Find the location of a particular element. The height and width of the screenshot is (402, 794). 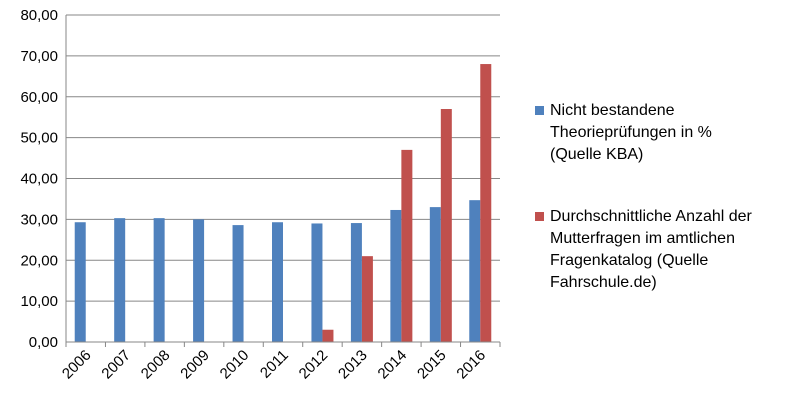

y-tick-label: 40,00 is located at coordinates (39, 179).